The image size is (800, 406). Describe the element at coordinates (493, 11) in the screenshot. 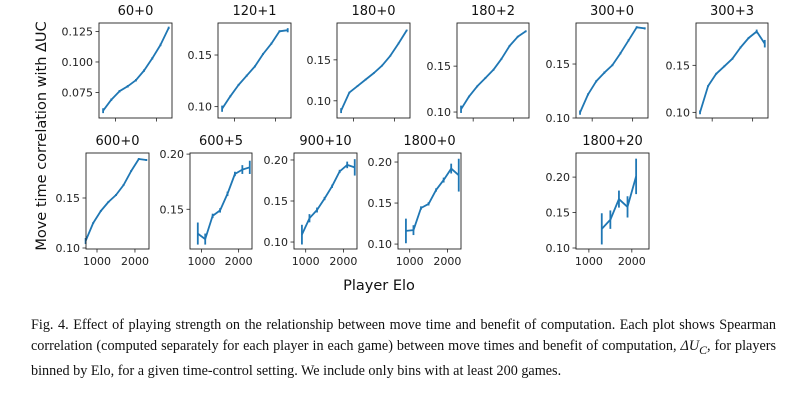

I see `subplot-title: 180+2` at that location.